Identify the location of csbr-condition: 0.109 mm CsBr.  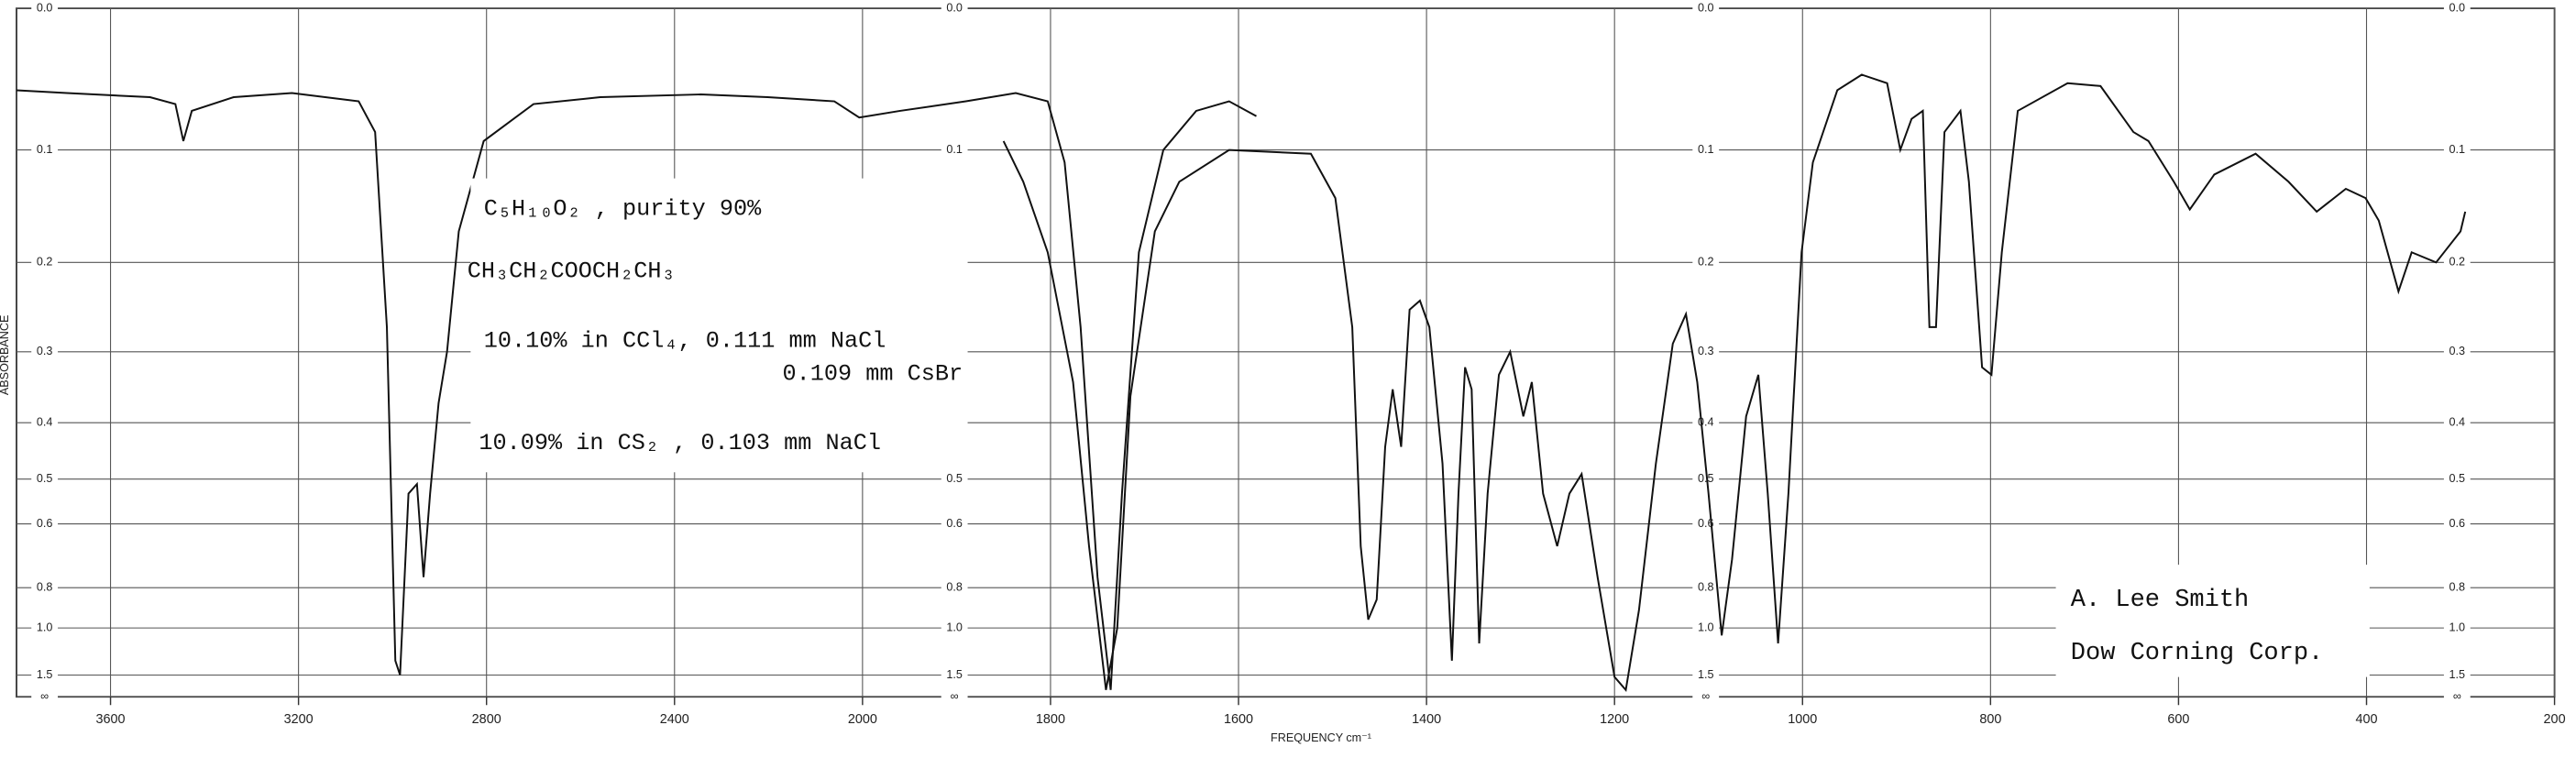
(873, 373).